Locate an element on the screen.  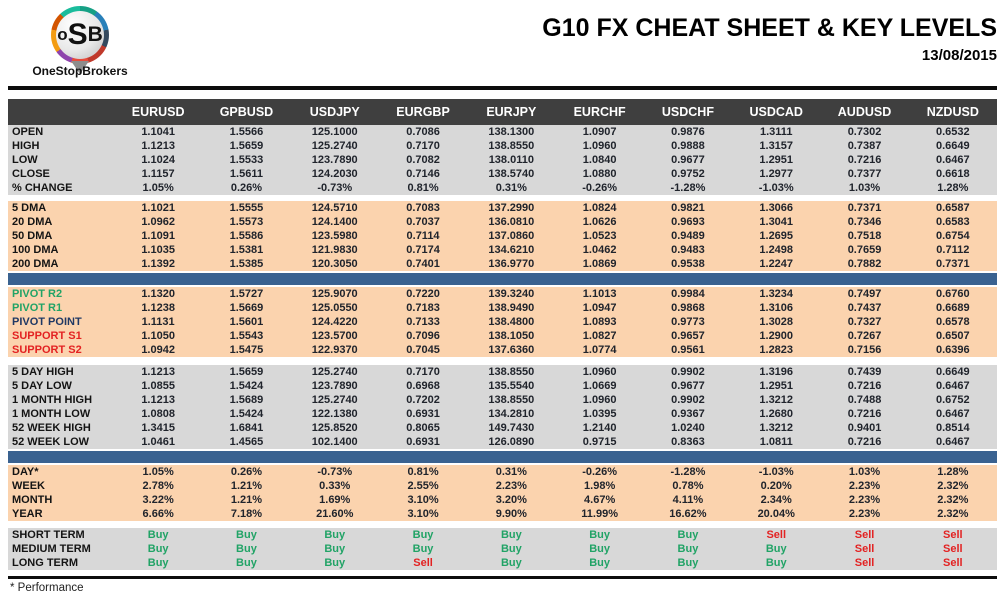
value-cell: 1.2680 is located at coordinates (776, 414).